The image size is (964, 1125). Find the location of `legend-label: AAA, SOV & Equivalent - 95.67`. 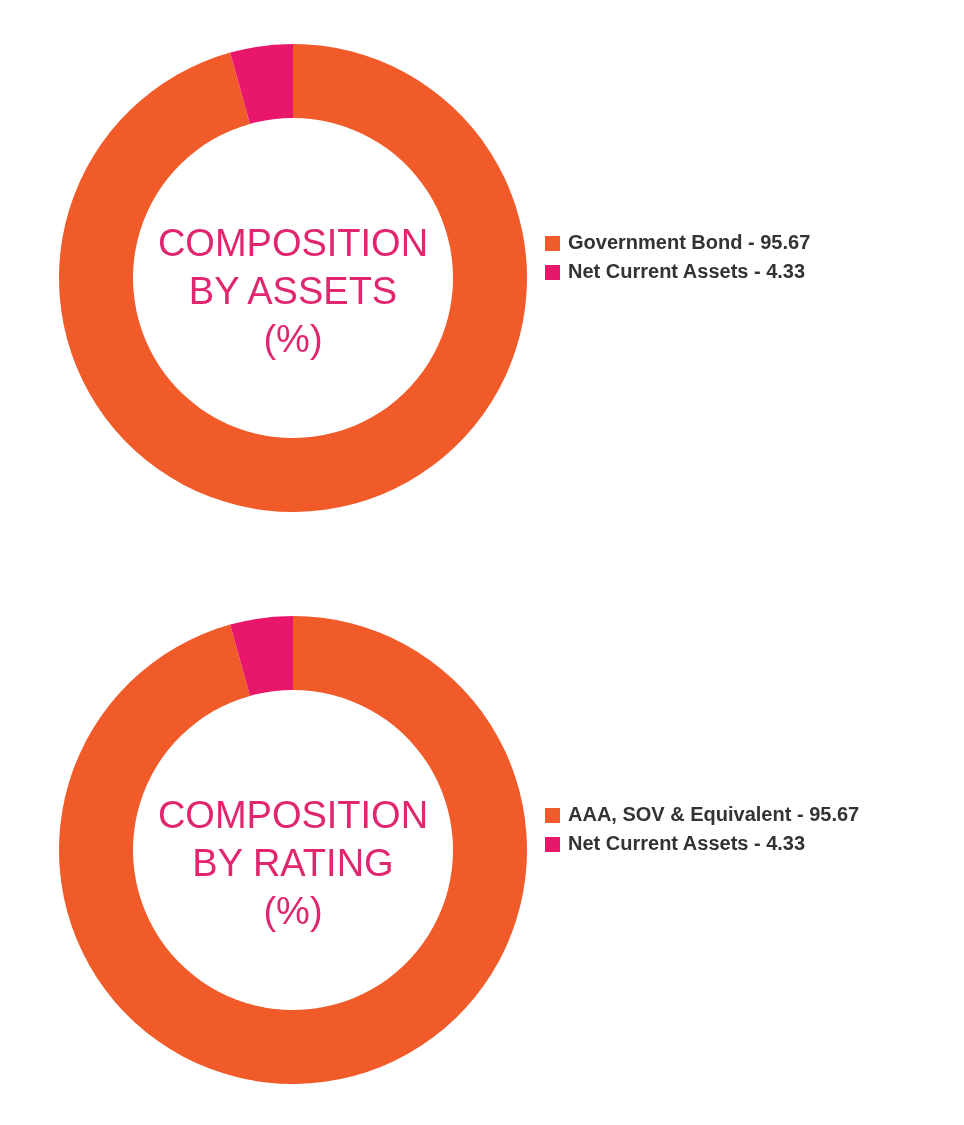

legend-label: AAA, SOV & Equivalent - 95.67 is located at coordinates (714, 814).